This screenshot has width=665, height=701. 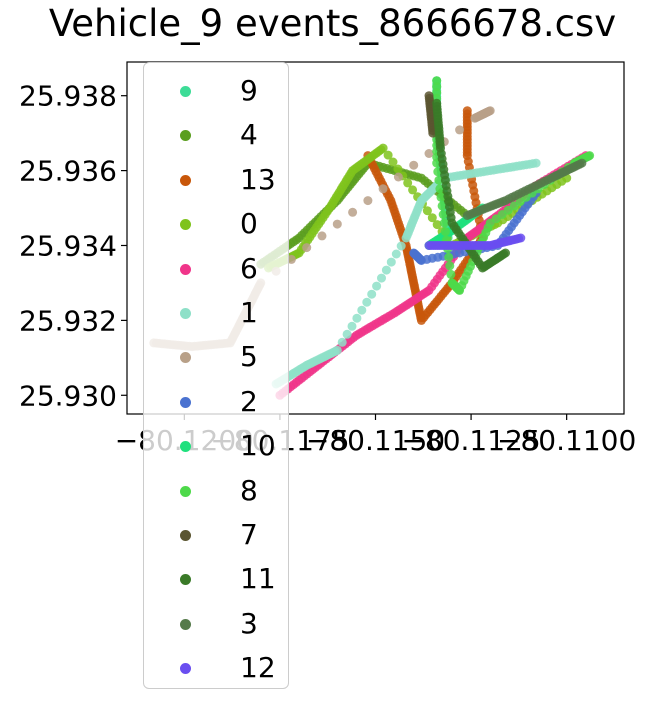 I want to click on x-tick-label: −80.1100, so click(x=566, y=440).